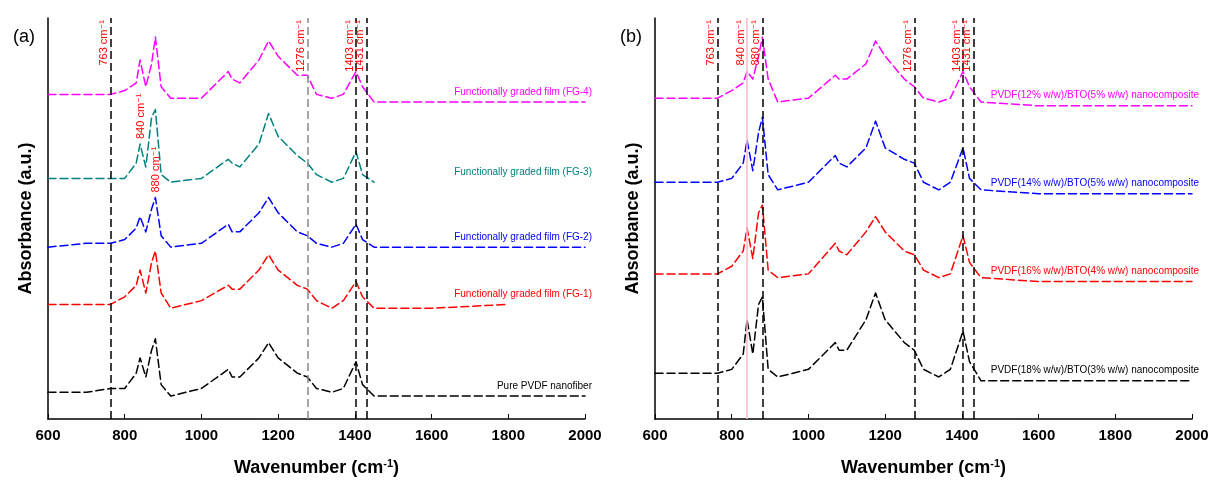  Describe the element at coordinates (1095, 271) in the screenshot. I see `series-label: PVDF(16% w/w)/BTO(4% w/w) nanocomposite` at that location.